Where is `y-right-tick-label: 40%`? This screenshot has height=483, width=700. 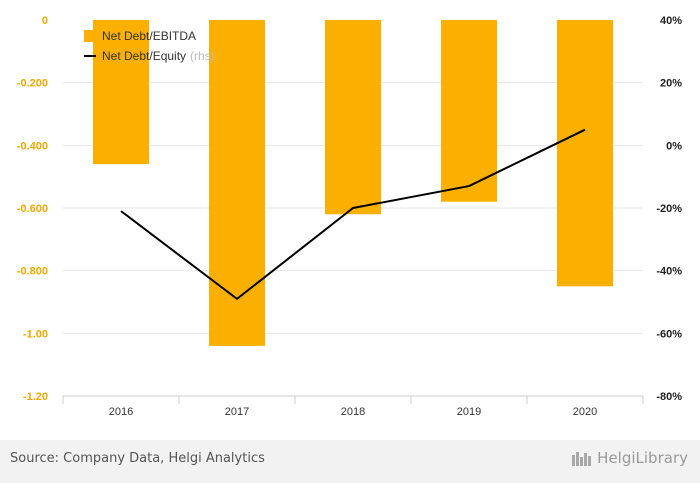
y-right-tick-label: 40% is located at coordinates (671, 21).